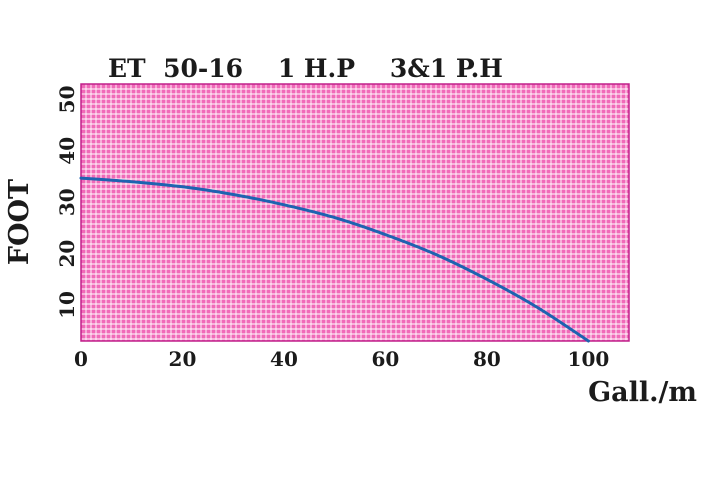 This screenshot has width=709, height=490. What do you see at coordinates (67, 151) in the screenshot?
I see `y-tick-label: 40` at bounding box center [67, 151].